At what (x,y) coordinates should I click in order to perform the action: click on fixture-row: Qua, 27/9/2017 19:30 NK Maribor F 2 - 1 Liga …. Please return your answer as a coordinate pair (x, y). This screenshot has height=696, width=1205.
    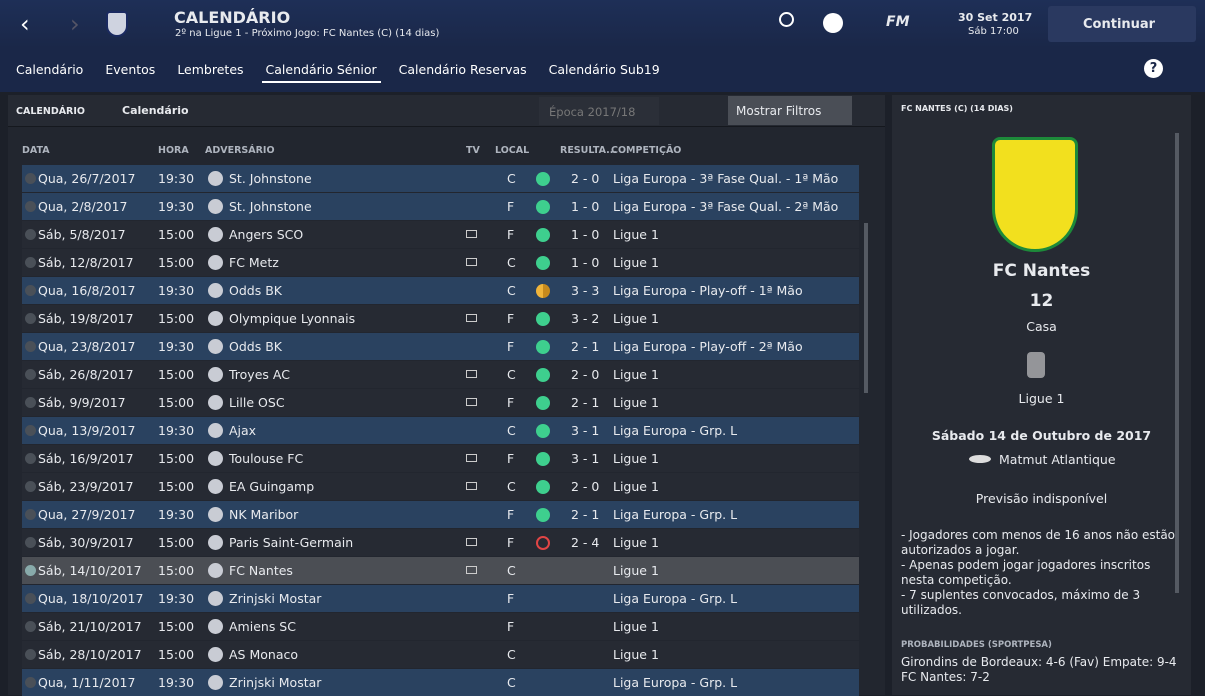
    Looking at the image, I should click on (440, 514).